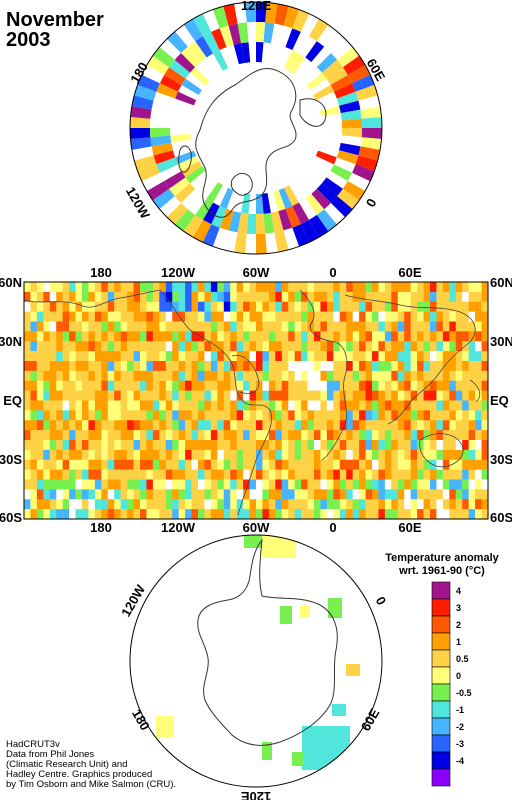 The image size is (512, 800). Describe the element at coordinates (442, 571) in the screenshot. I see `legend-title-line2: wrt. 1961-90 (°C)` at that location.